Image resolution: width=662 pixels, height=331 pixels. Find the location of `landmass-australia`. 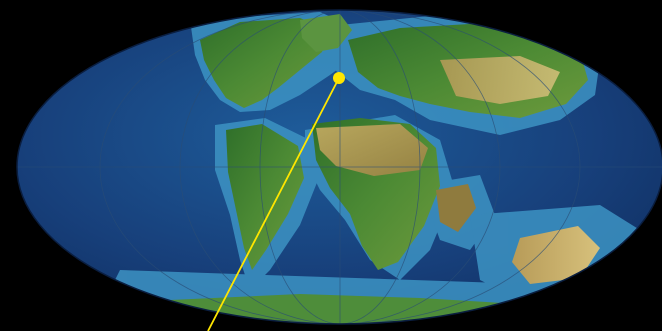

landmass-australia is located at coordinates (556, 255).